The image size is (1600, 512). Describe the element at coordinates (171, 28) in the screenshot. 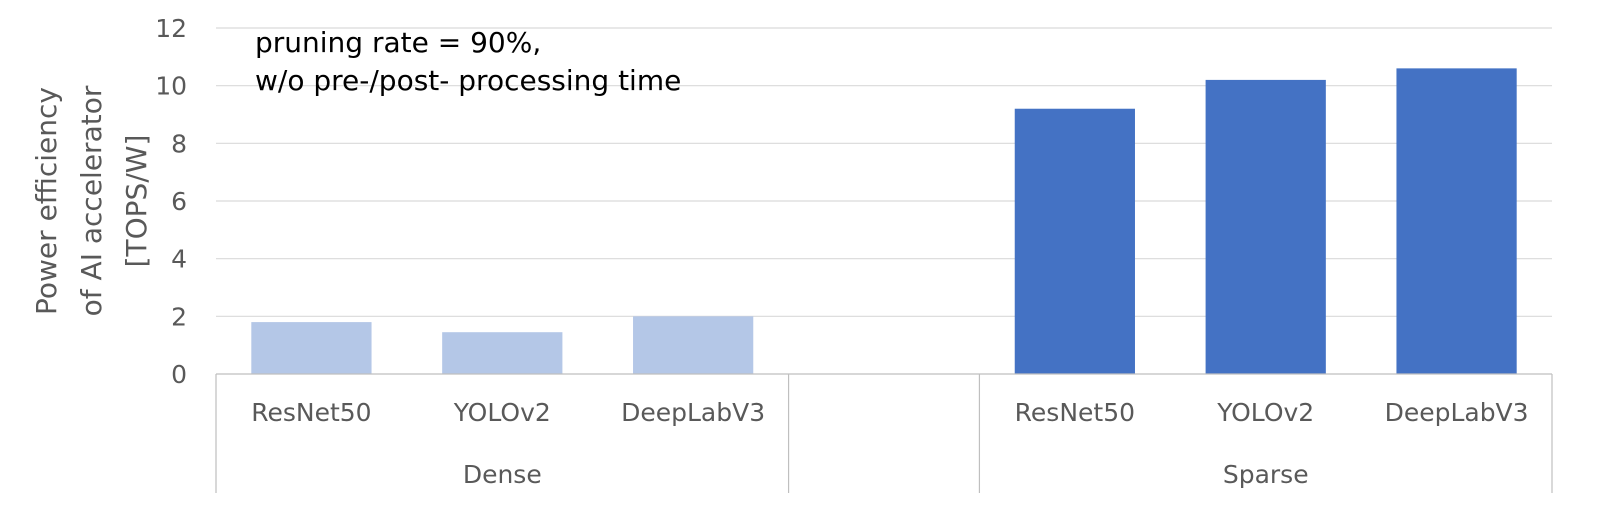

I see `y-tick-label: 12` at that location.